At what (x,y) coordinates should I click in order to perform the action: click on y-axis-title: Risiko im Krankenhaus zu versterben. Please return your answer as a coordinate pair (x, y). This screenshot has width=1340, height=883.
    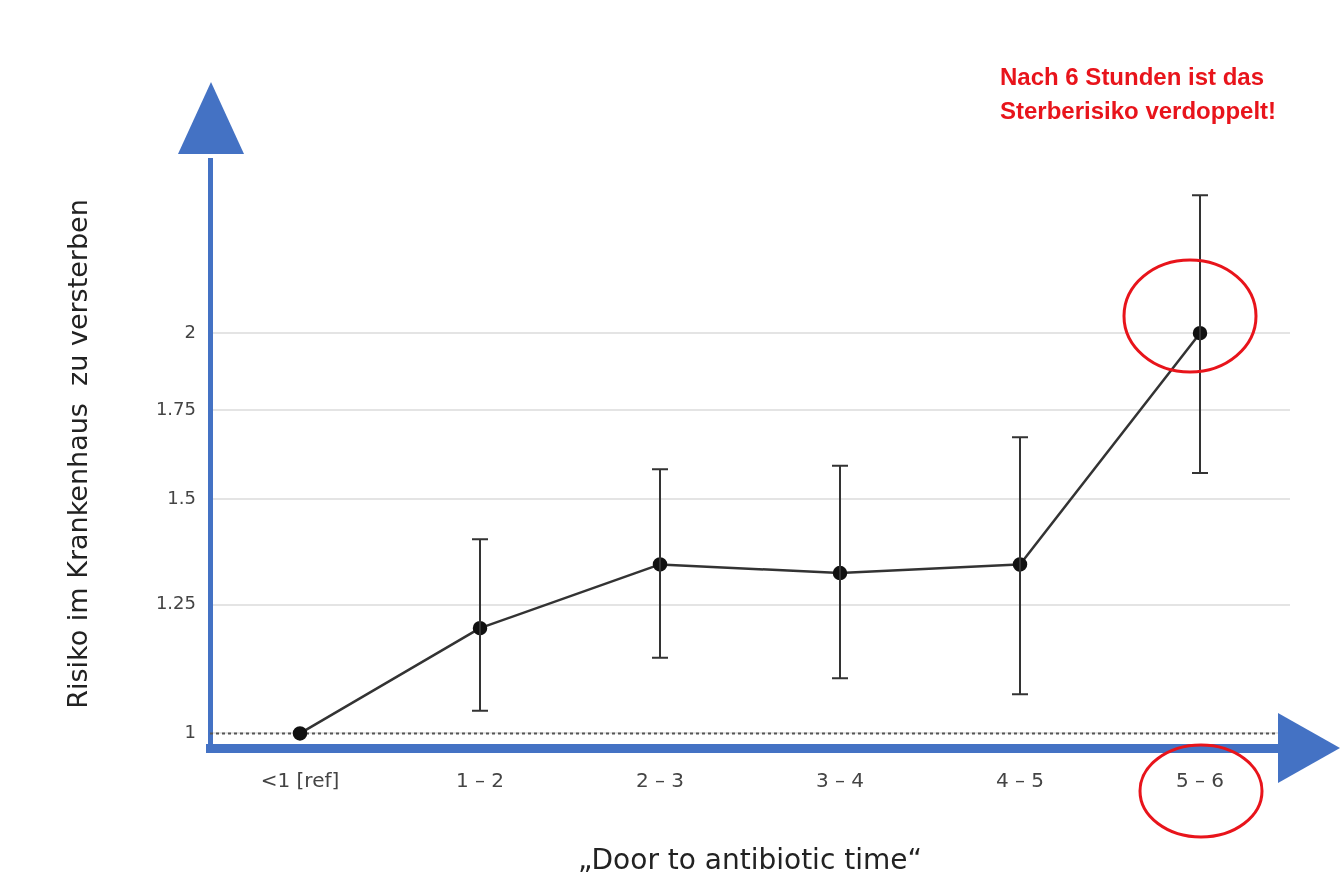
    Looking at the image, I should click on (78, 454).